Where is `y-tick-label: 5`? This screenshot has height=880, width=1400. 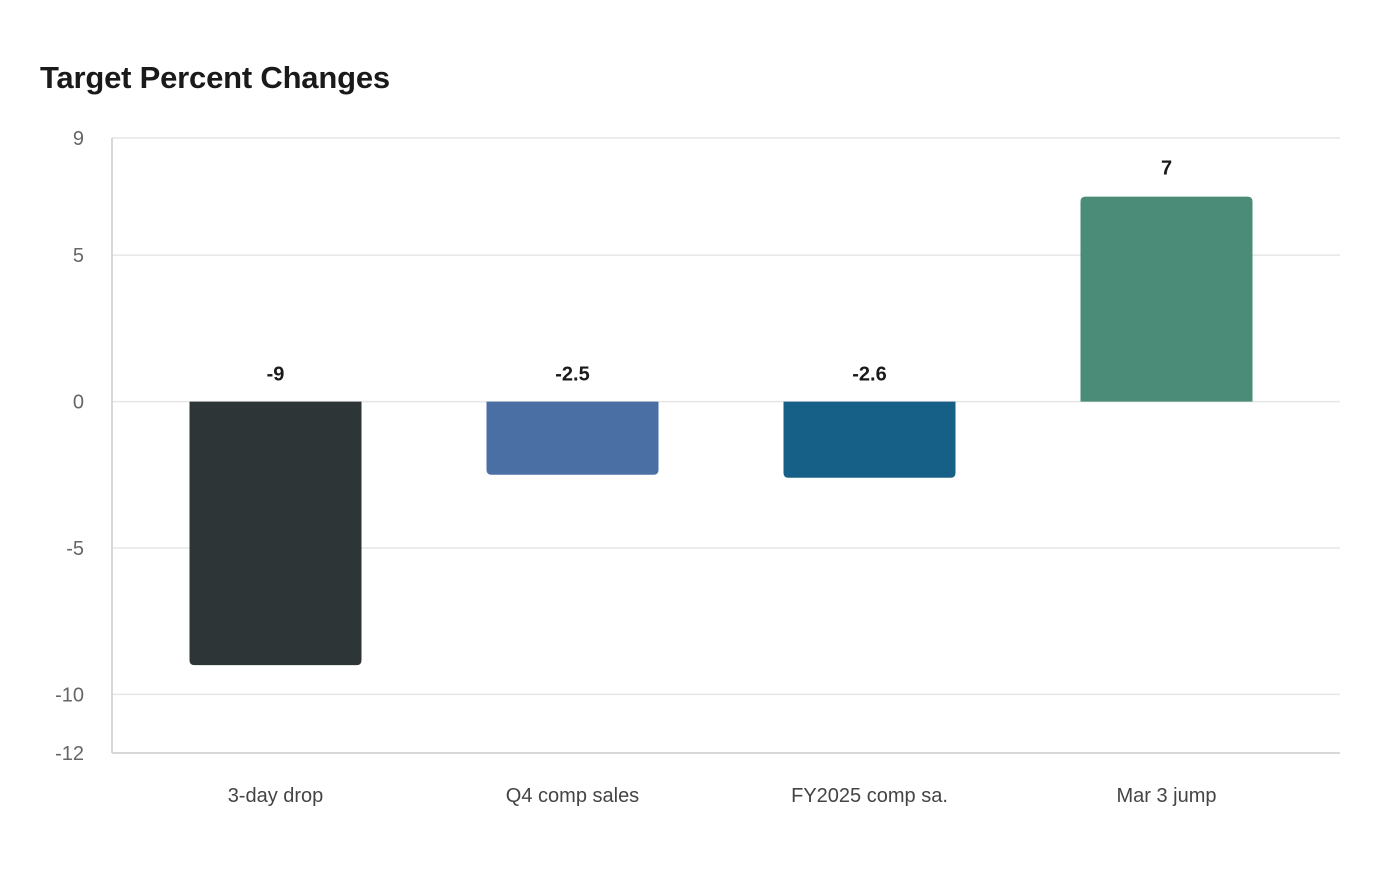 y-tick-label: 5 is located at coordinates (78, 256).